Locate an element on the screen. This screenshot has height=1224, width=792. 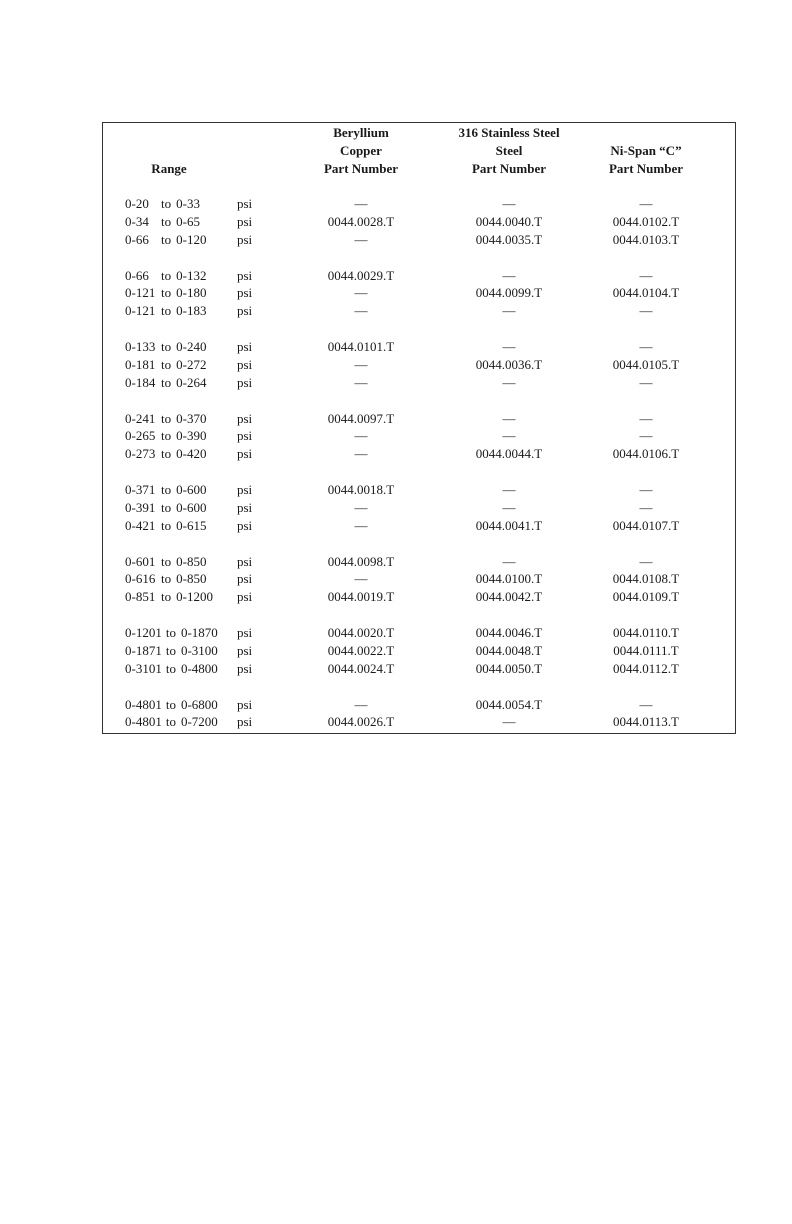
table-row: 0-391 to 0-600 psi — — — is located at coordinates (419, 509).